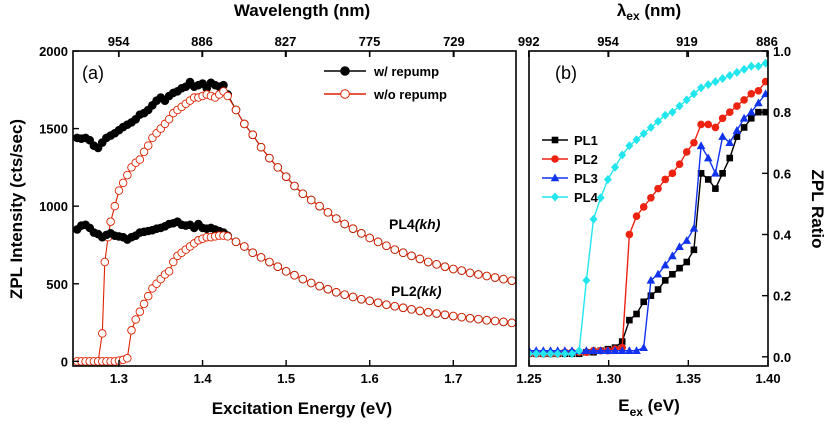 This screenshot has height=424, width=831. I want to click on panel-b-y-axis-title: ZPL Ratio, so click(817, 208).